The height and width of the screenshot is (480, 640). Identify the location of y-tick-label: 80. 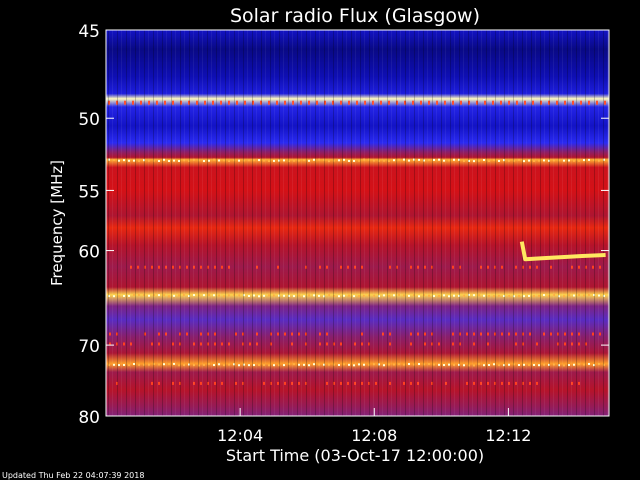
(89, 418).